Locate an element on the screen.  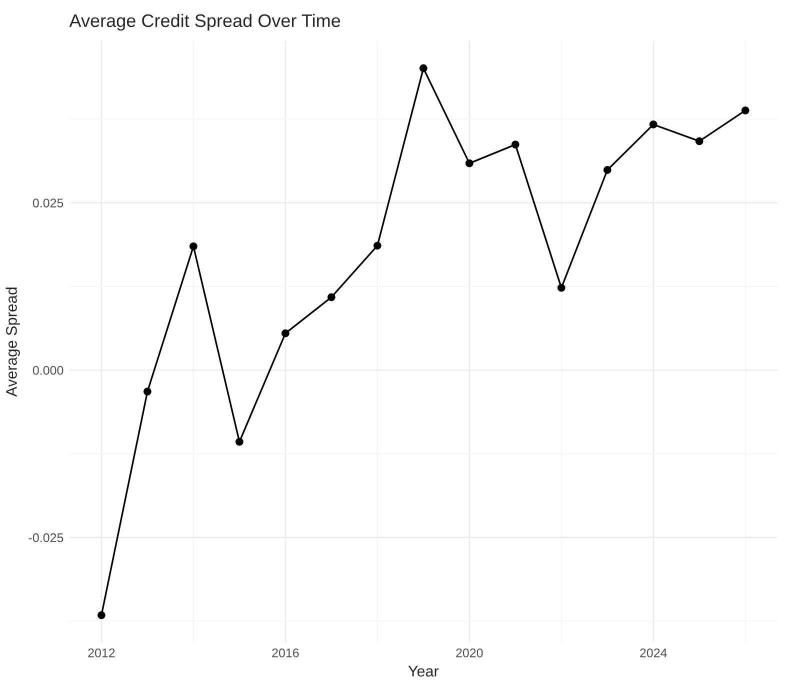
y-tick-label: 0.025 is located at coordinates (48, 203).